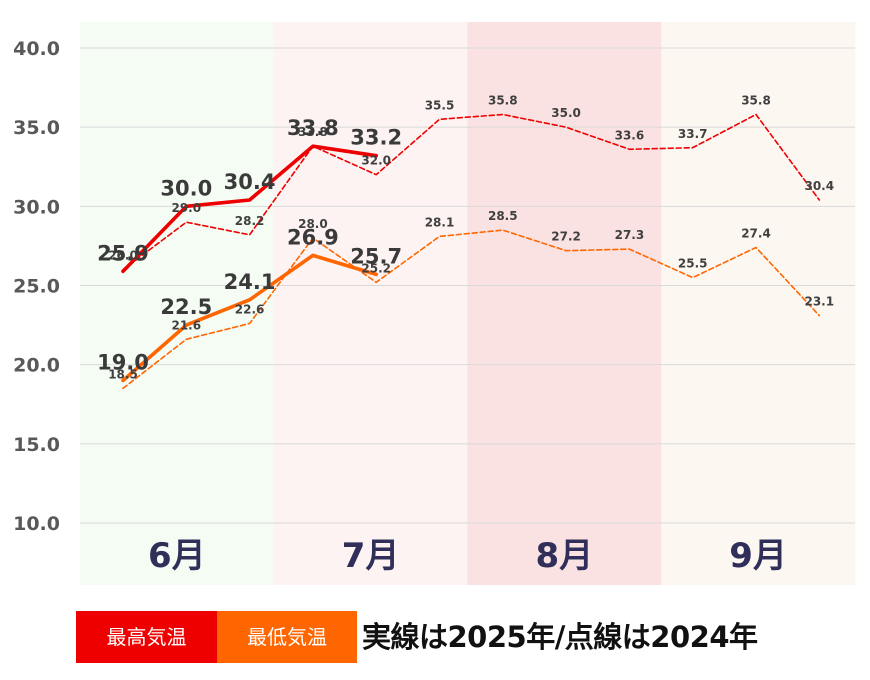 The height and width of the screenshot is (680, 870). Describe the element at coordinates (819, 186) in the screenshot. I see `data-label-2024: 30.4` at that location.